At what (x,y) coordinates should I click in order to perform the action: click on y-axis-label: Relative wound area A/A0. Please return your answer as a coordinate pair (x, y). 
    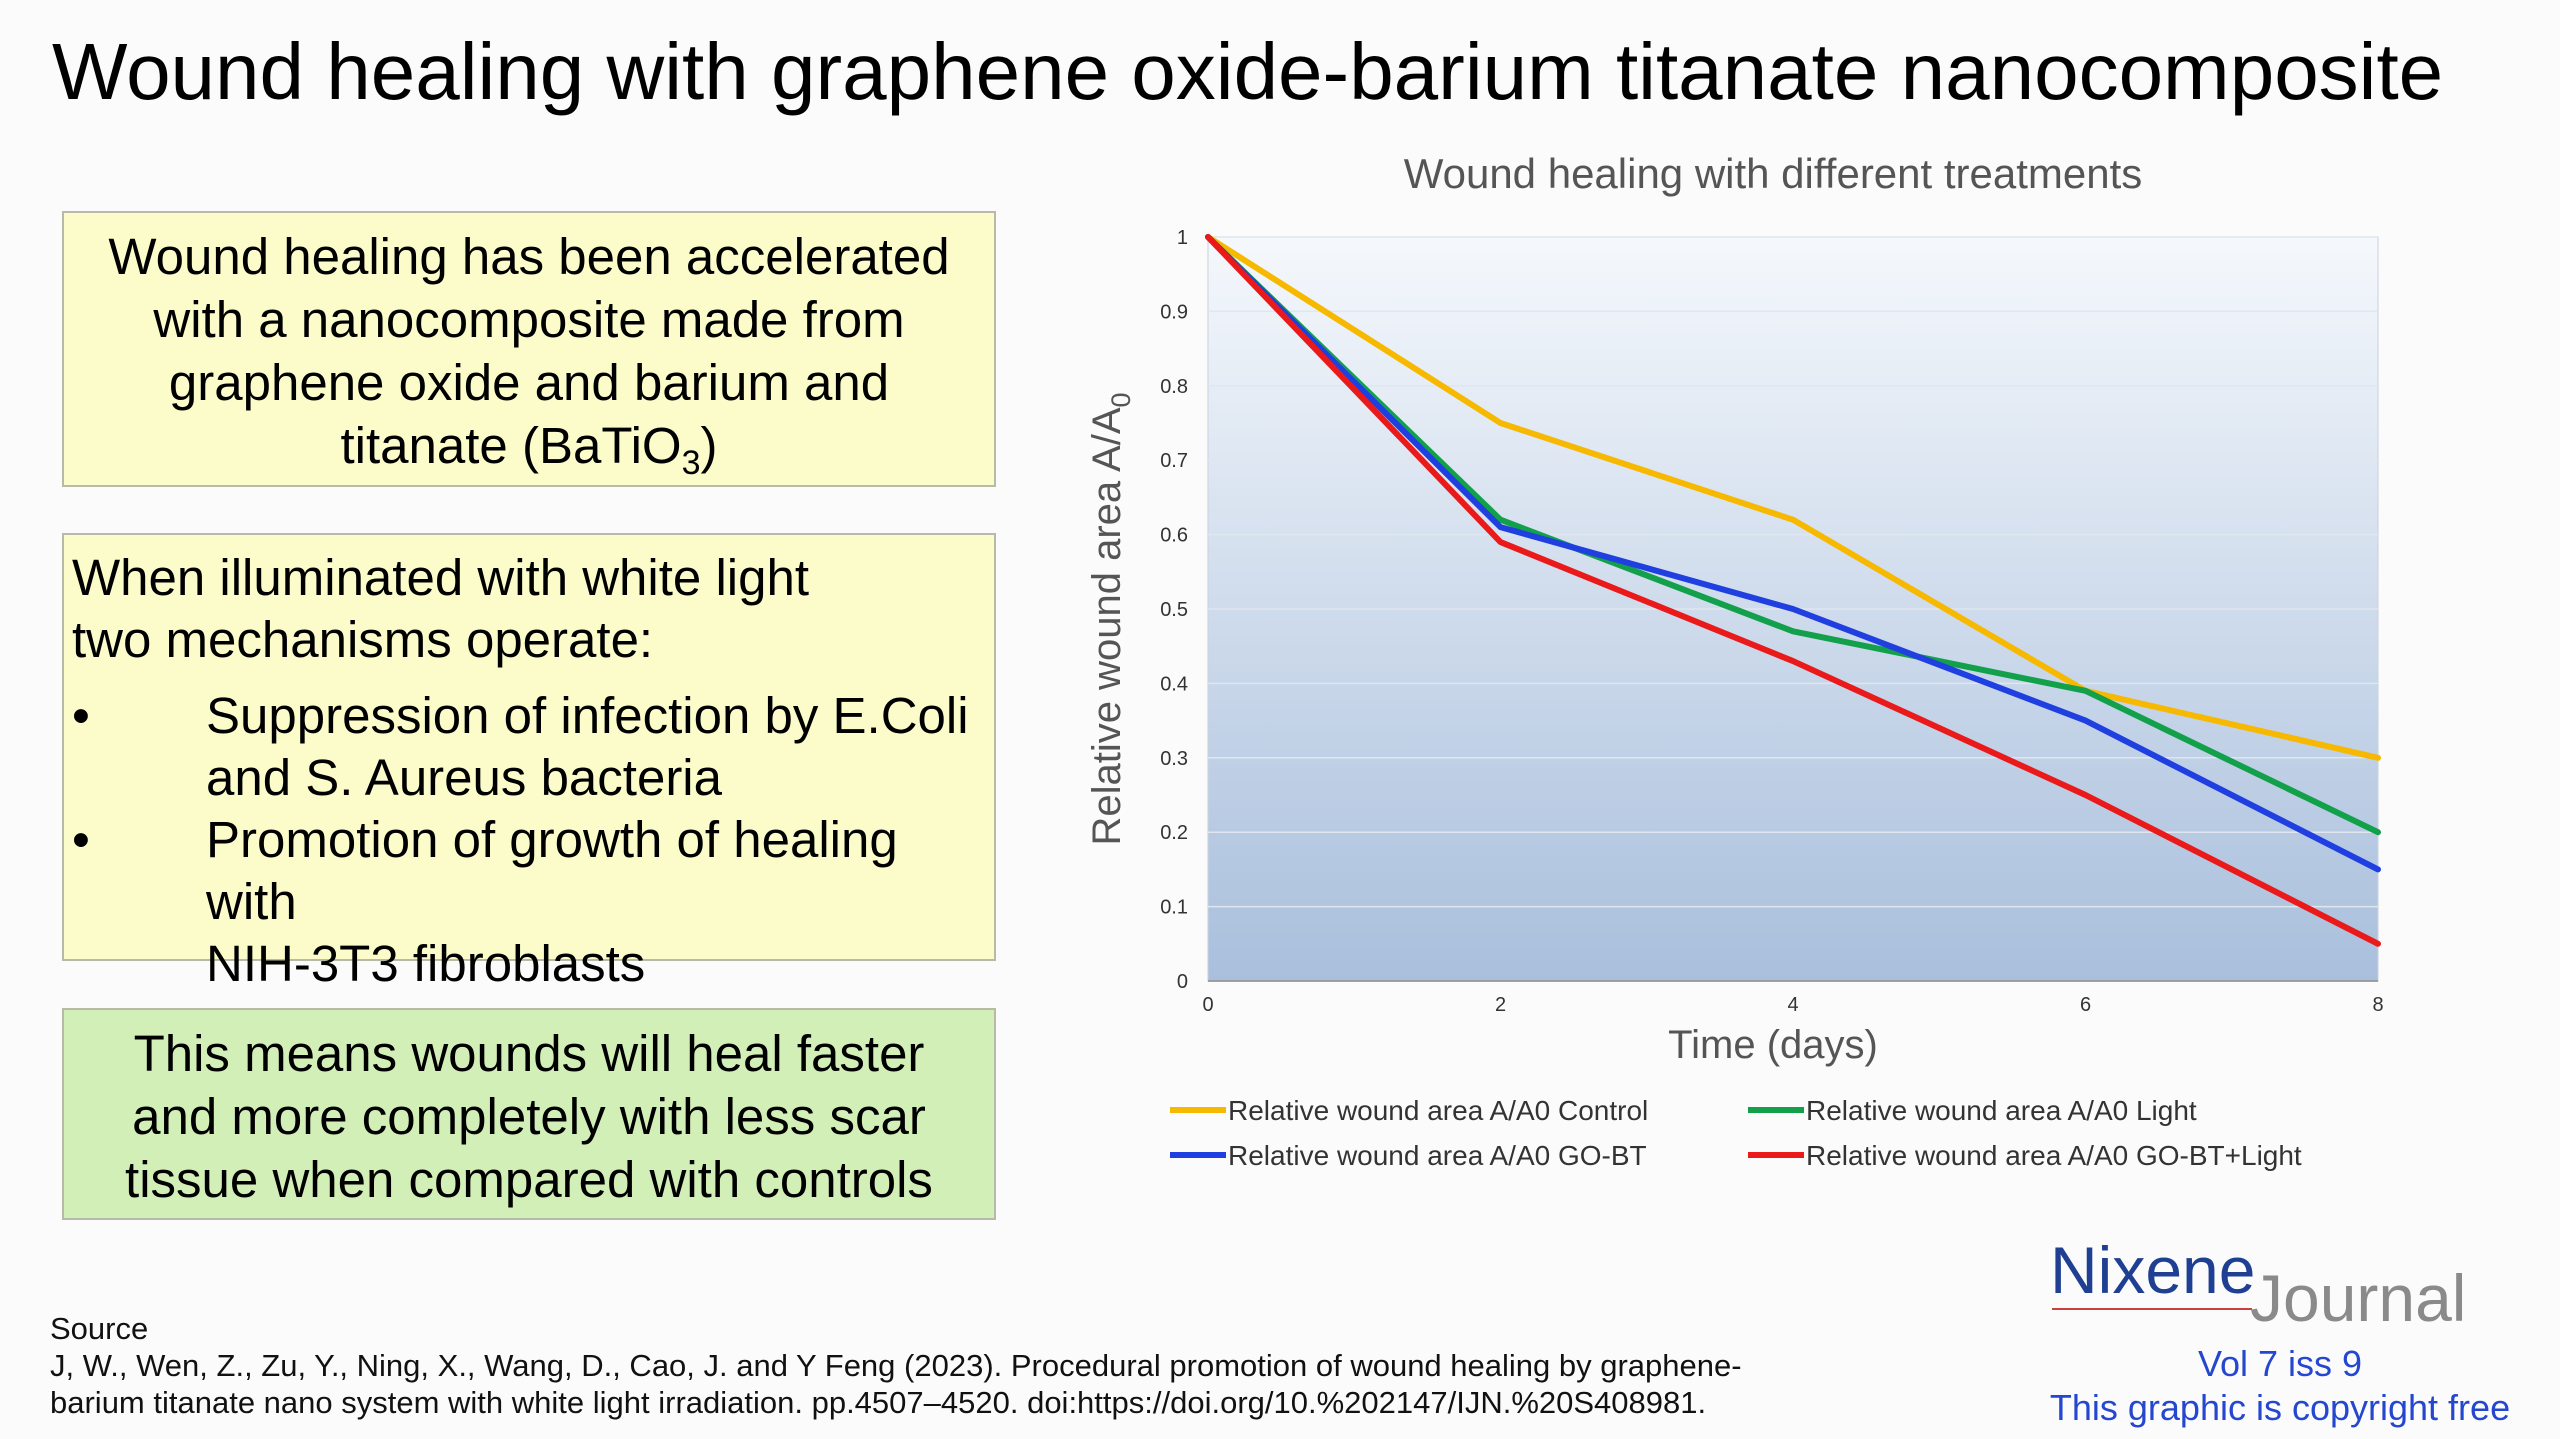
    Looking at the image, I should click on (1110, 618).